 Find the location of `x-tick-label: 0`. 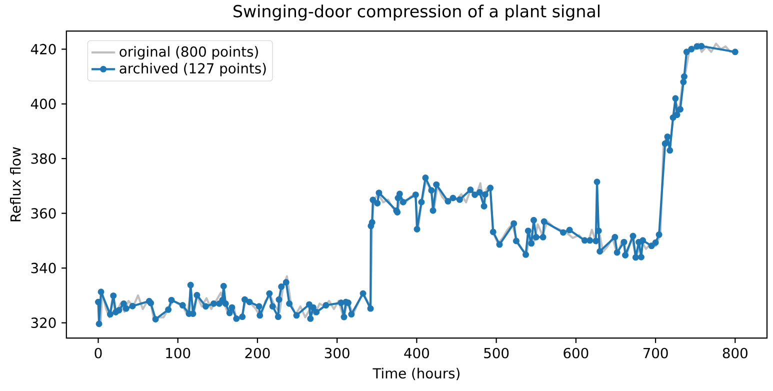

x-tick-label: 0 is located at coordinates (98, 353).